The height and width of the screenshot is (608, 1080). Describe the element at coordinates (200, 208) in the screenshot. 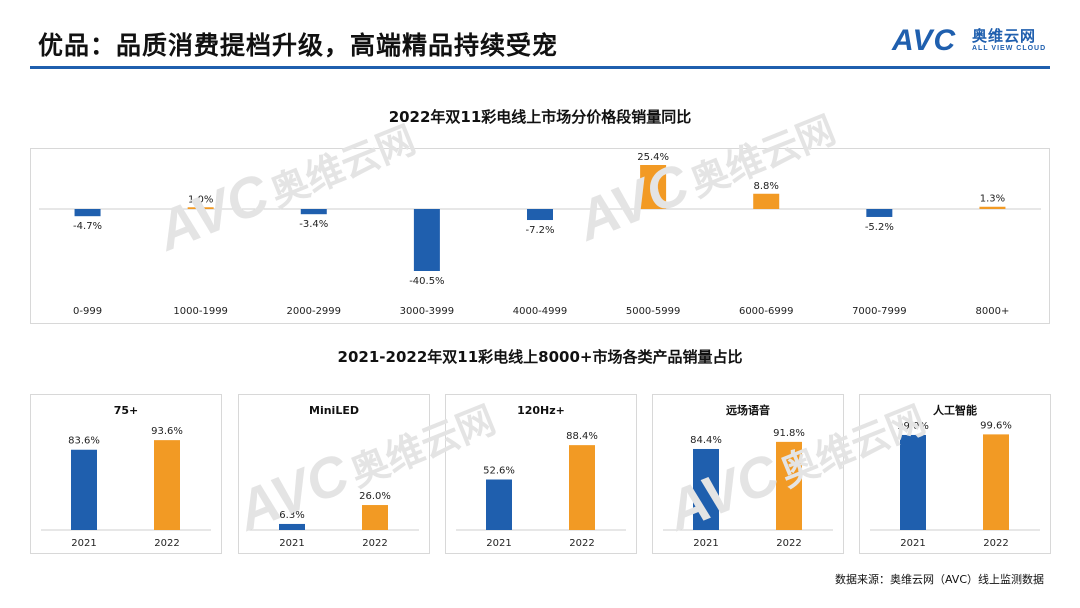

I see `chart1-bar-1000-1999` at that location.